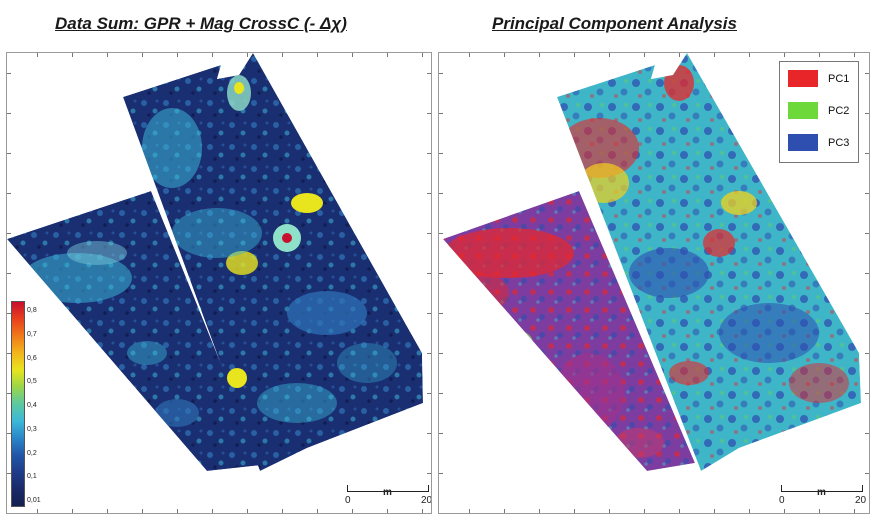 The width and height of the screenshot is (872, 529). I want to click on legend-item-pc2: PC2, so click(823, 112).